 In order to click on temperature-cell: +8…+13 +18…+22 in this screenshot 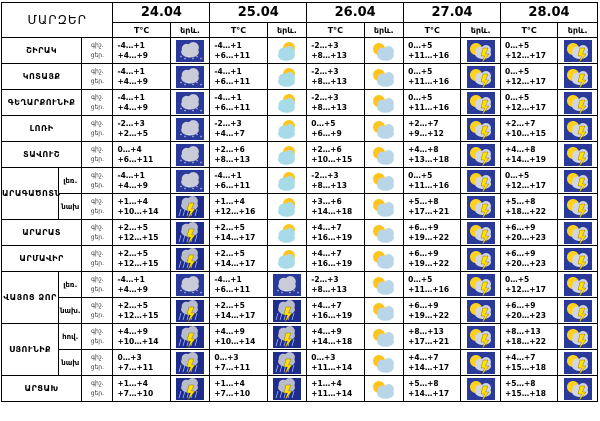, I will do `click(529, 336)`.